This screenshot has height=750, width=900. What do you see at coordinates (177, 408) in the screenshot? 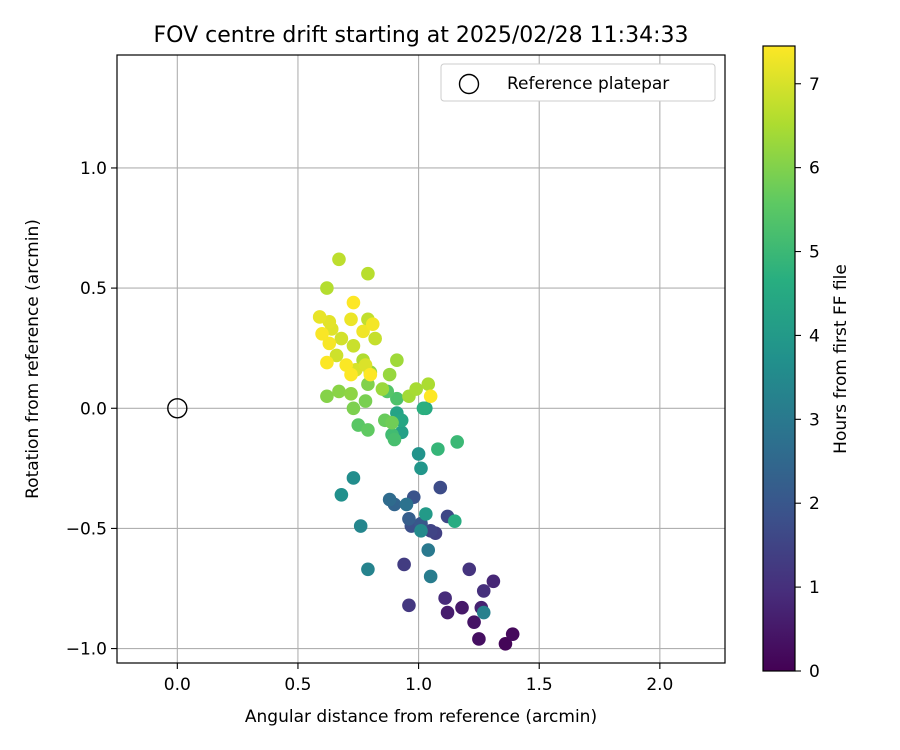
I see `reference-platepar-marker` at bounding box center [177, 408].